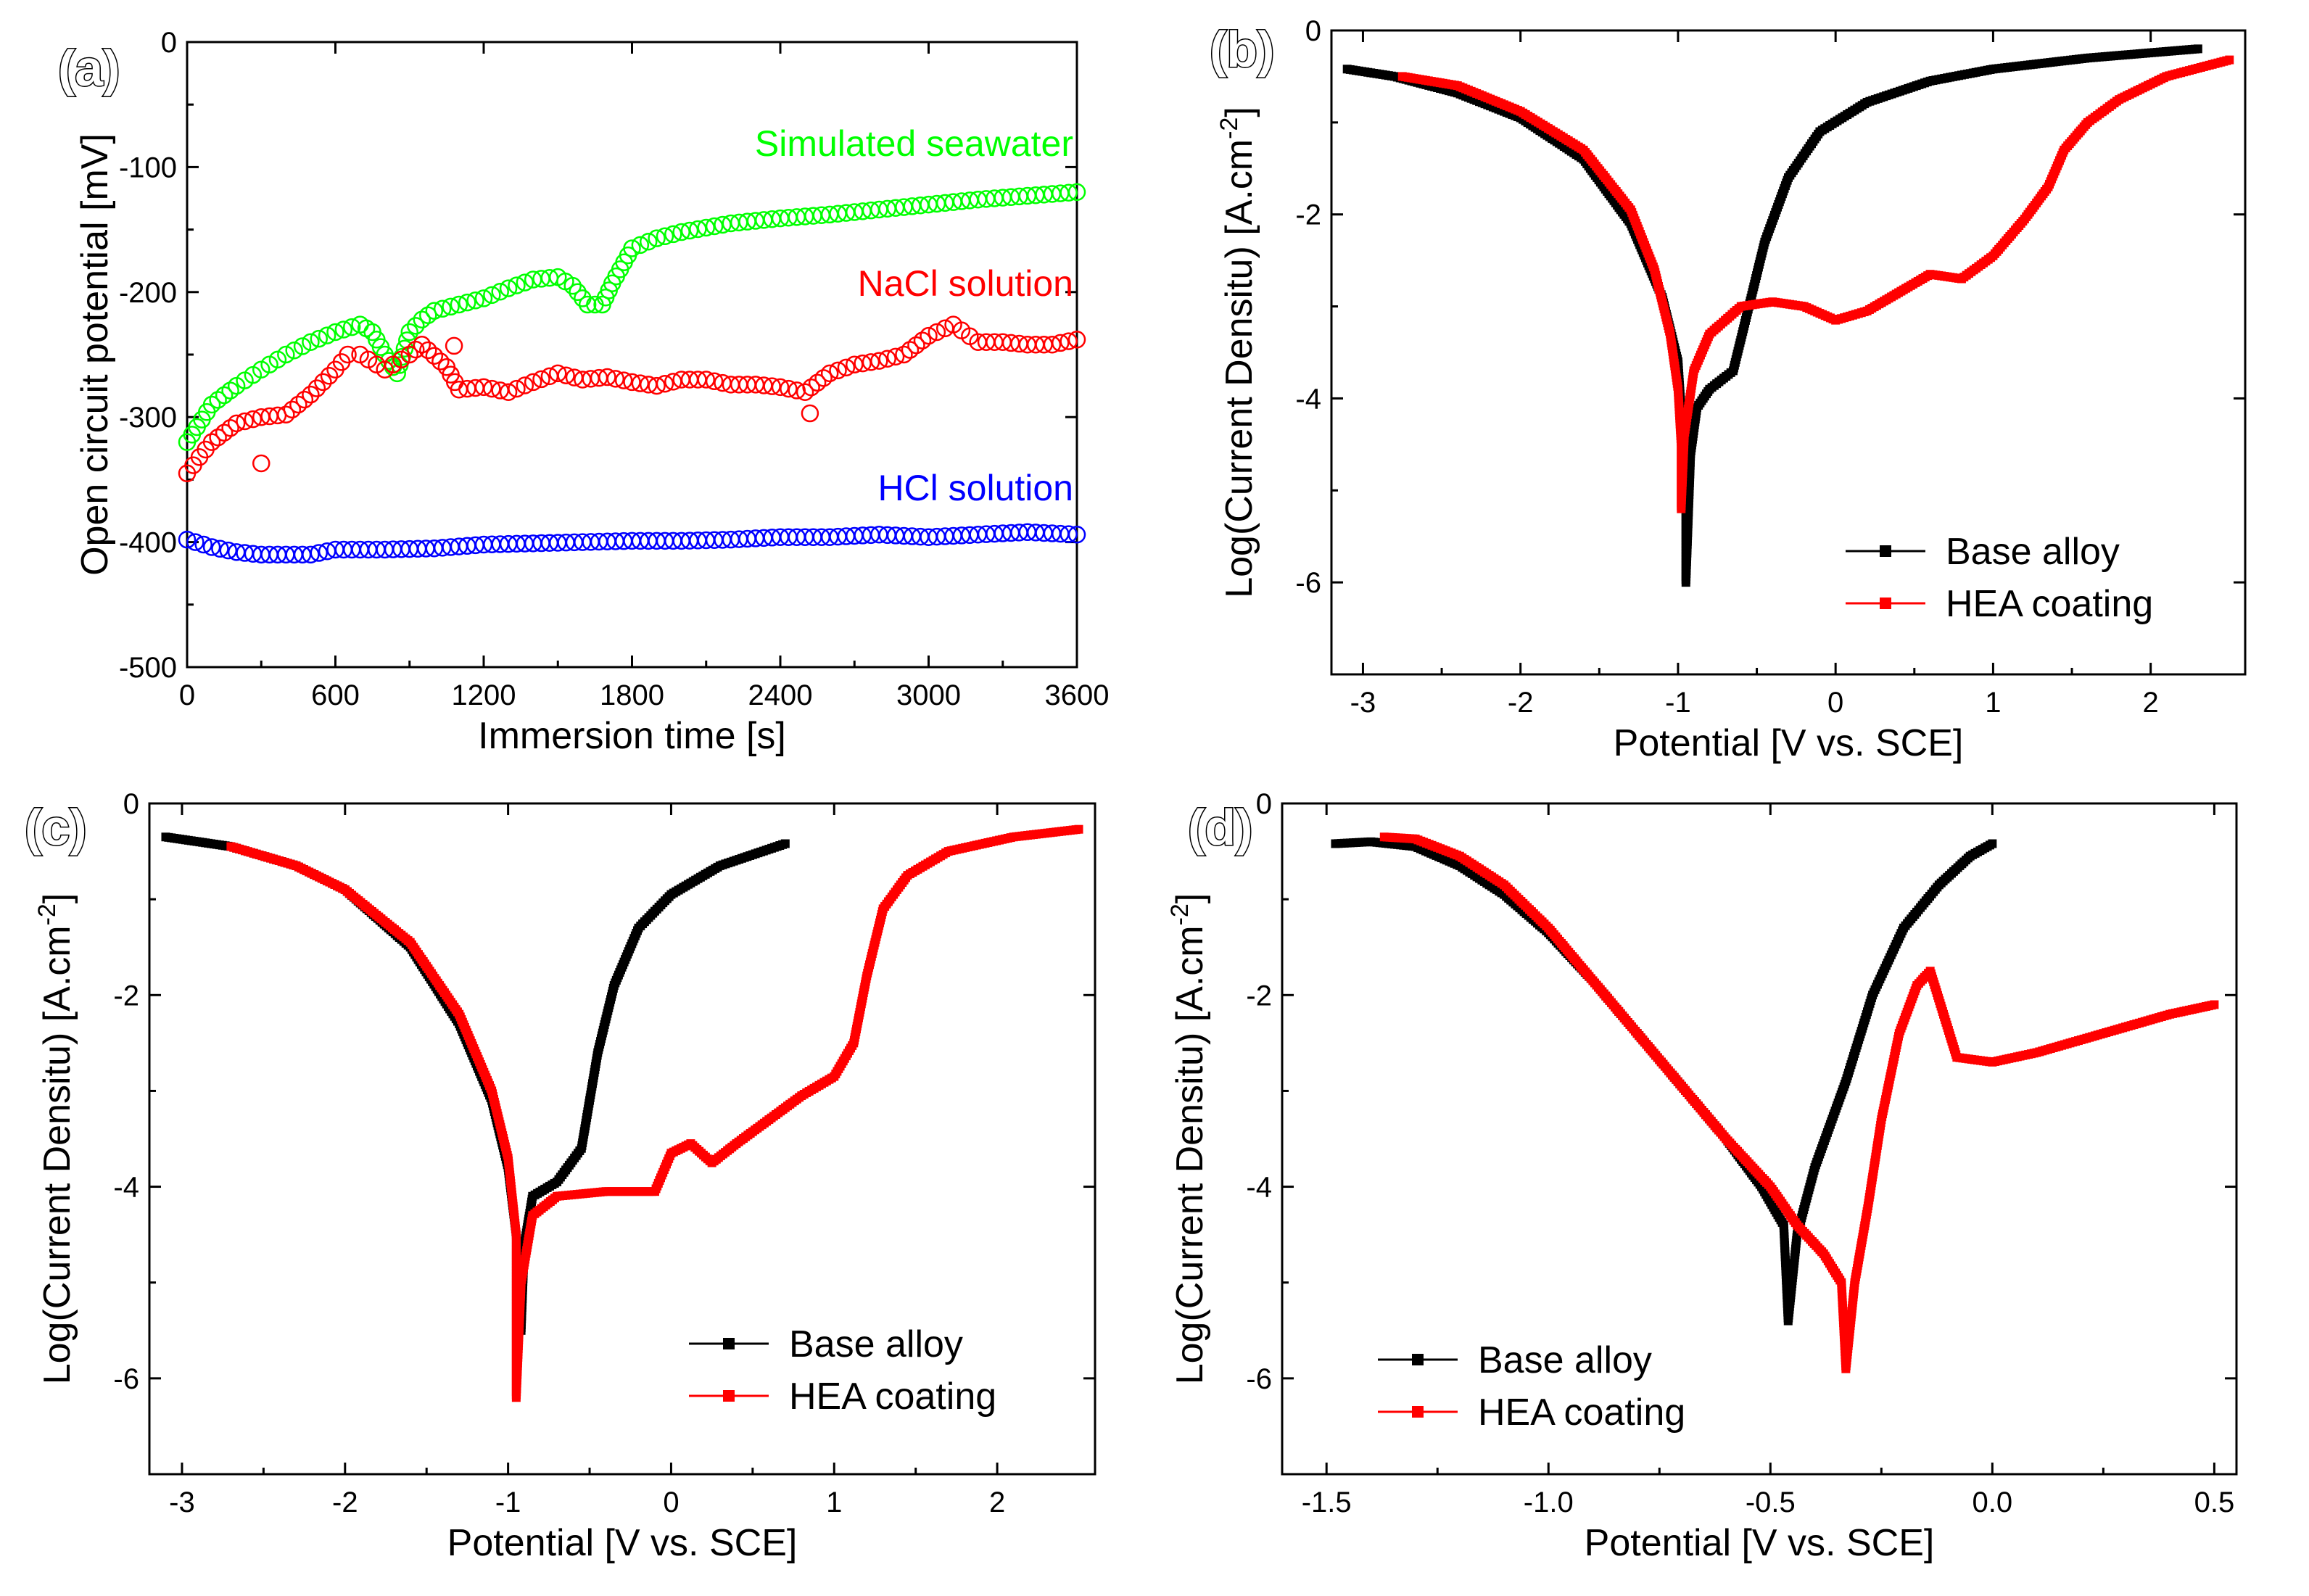 The width and height of the screenshot is (2309, 1596). I want to click on x-tick-label: 2400, so click(780, 695).